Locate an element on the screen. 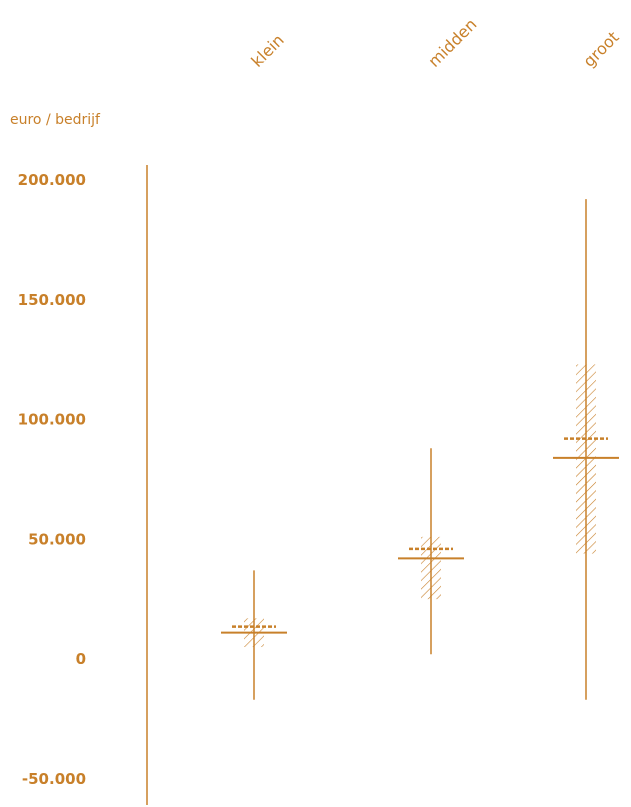 This screenshot has height=807, width=631. y-tick-label: 150.000 is located at coordinates (52, 300).